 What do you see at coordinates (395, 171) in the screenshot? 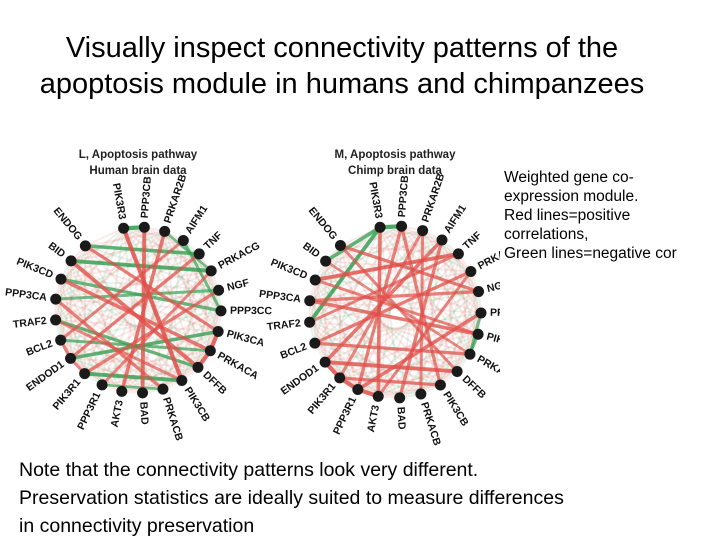
I see `panel-subheading: Chimp brain data` at bounding box center [395, 171].